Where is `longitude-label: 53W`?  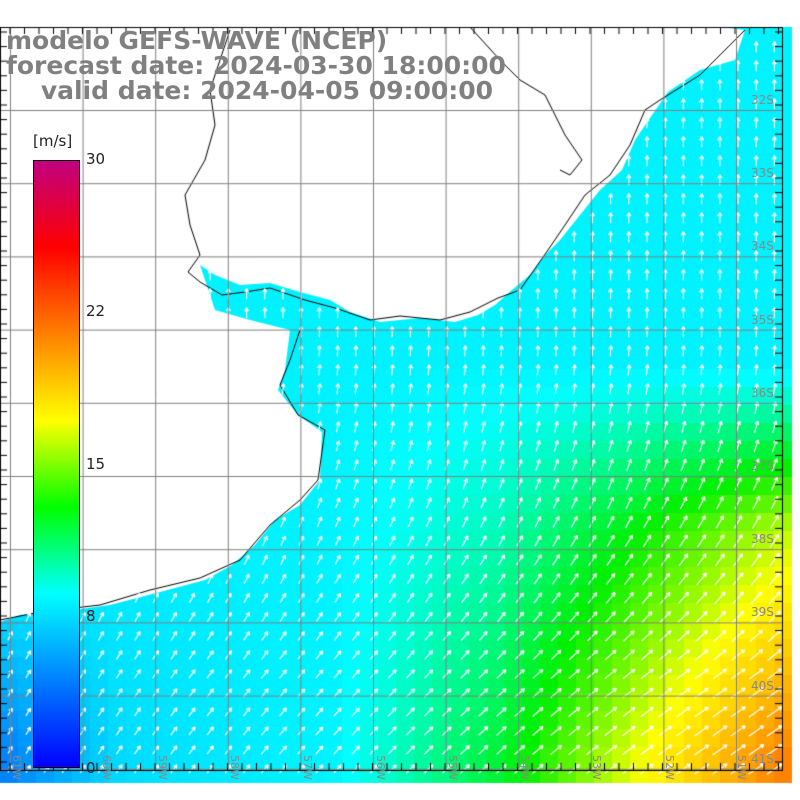
longitude-label: 53W is located at coordinates (596, 767).